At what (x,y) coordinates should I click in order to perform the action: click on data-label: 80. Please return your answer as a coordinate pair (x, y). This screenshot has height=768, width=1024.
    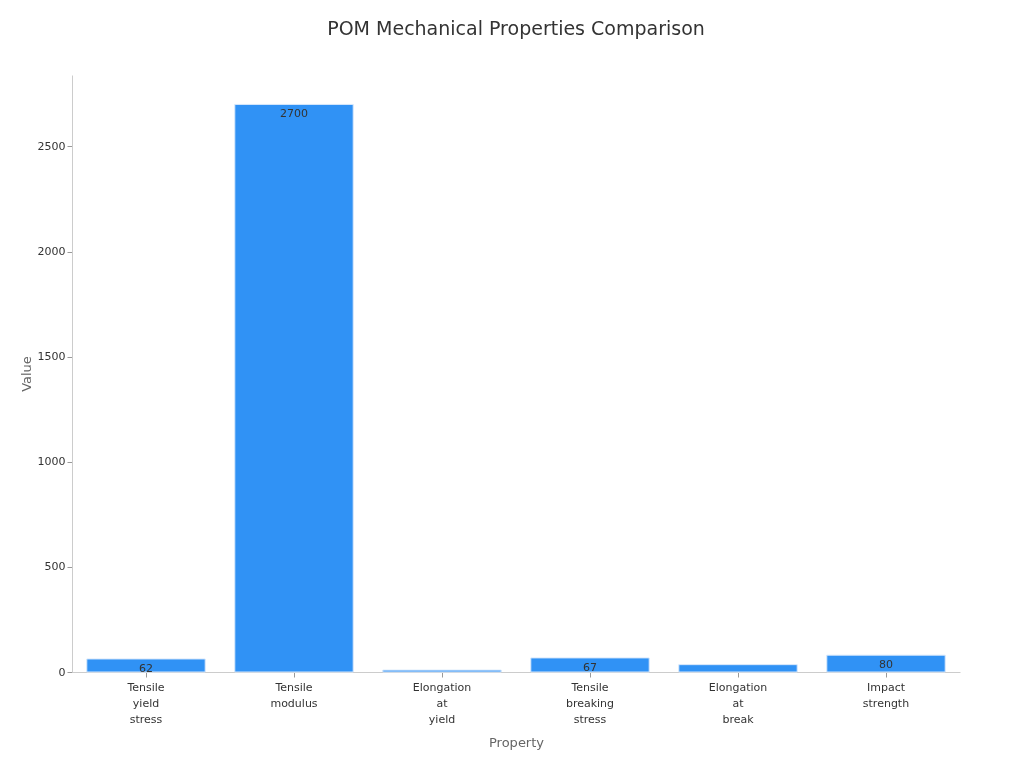
    Looking at the image, I should click on (886, 665).